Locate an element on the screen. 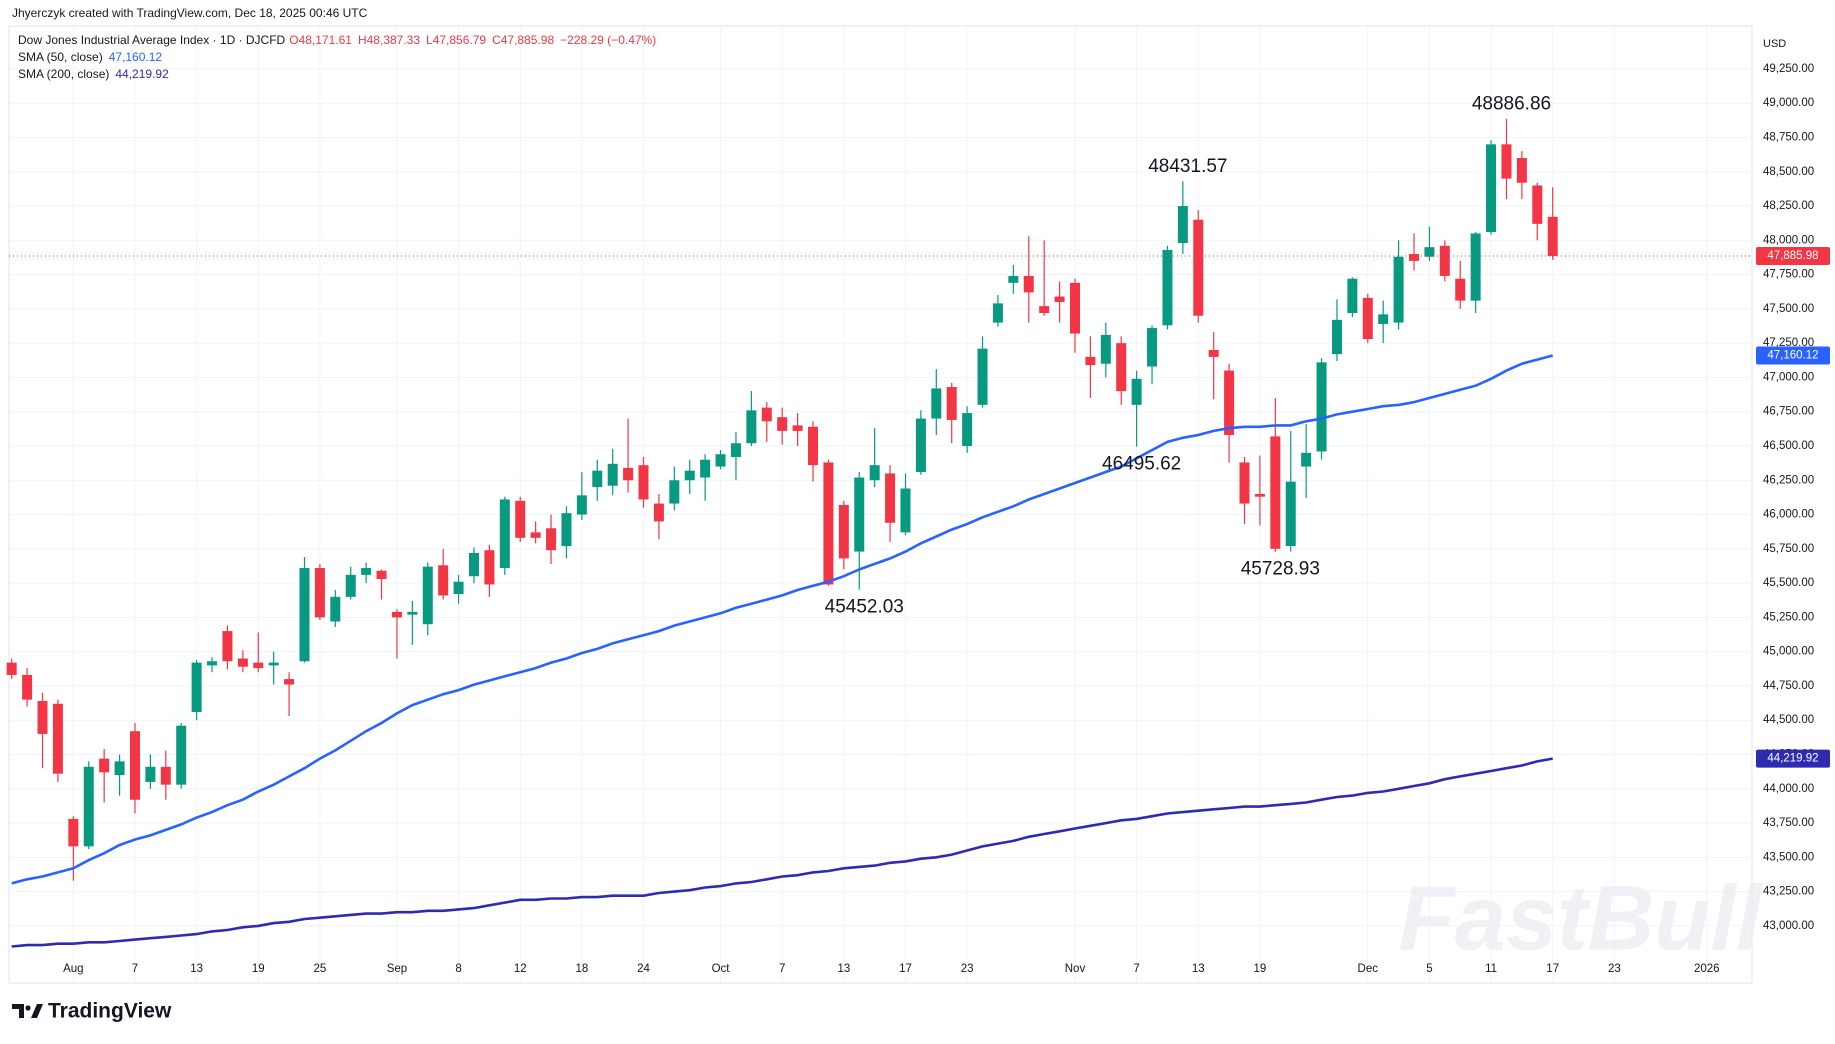 The width and height of the screenshot is (1835, 1044). x-tick-label: Nov is located at coordinates (1075, 969).